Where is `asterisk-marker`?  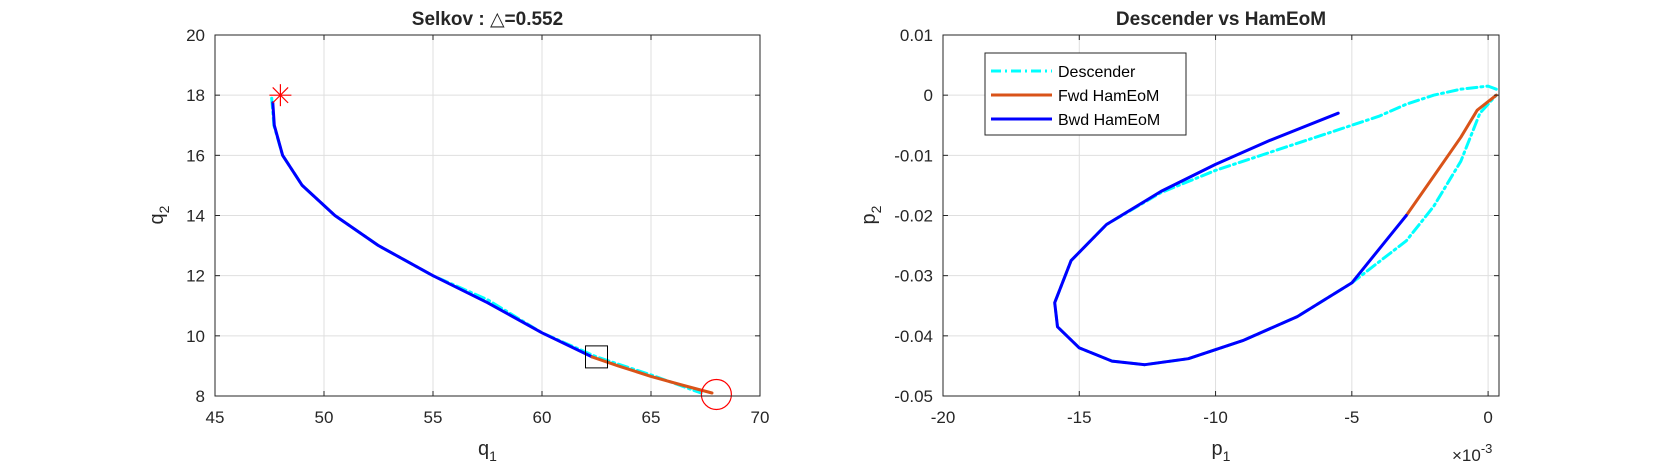
asterisk-marker is located at coordinates (280, 95).